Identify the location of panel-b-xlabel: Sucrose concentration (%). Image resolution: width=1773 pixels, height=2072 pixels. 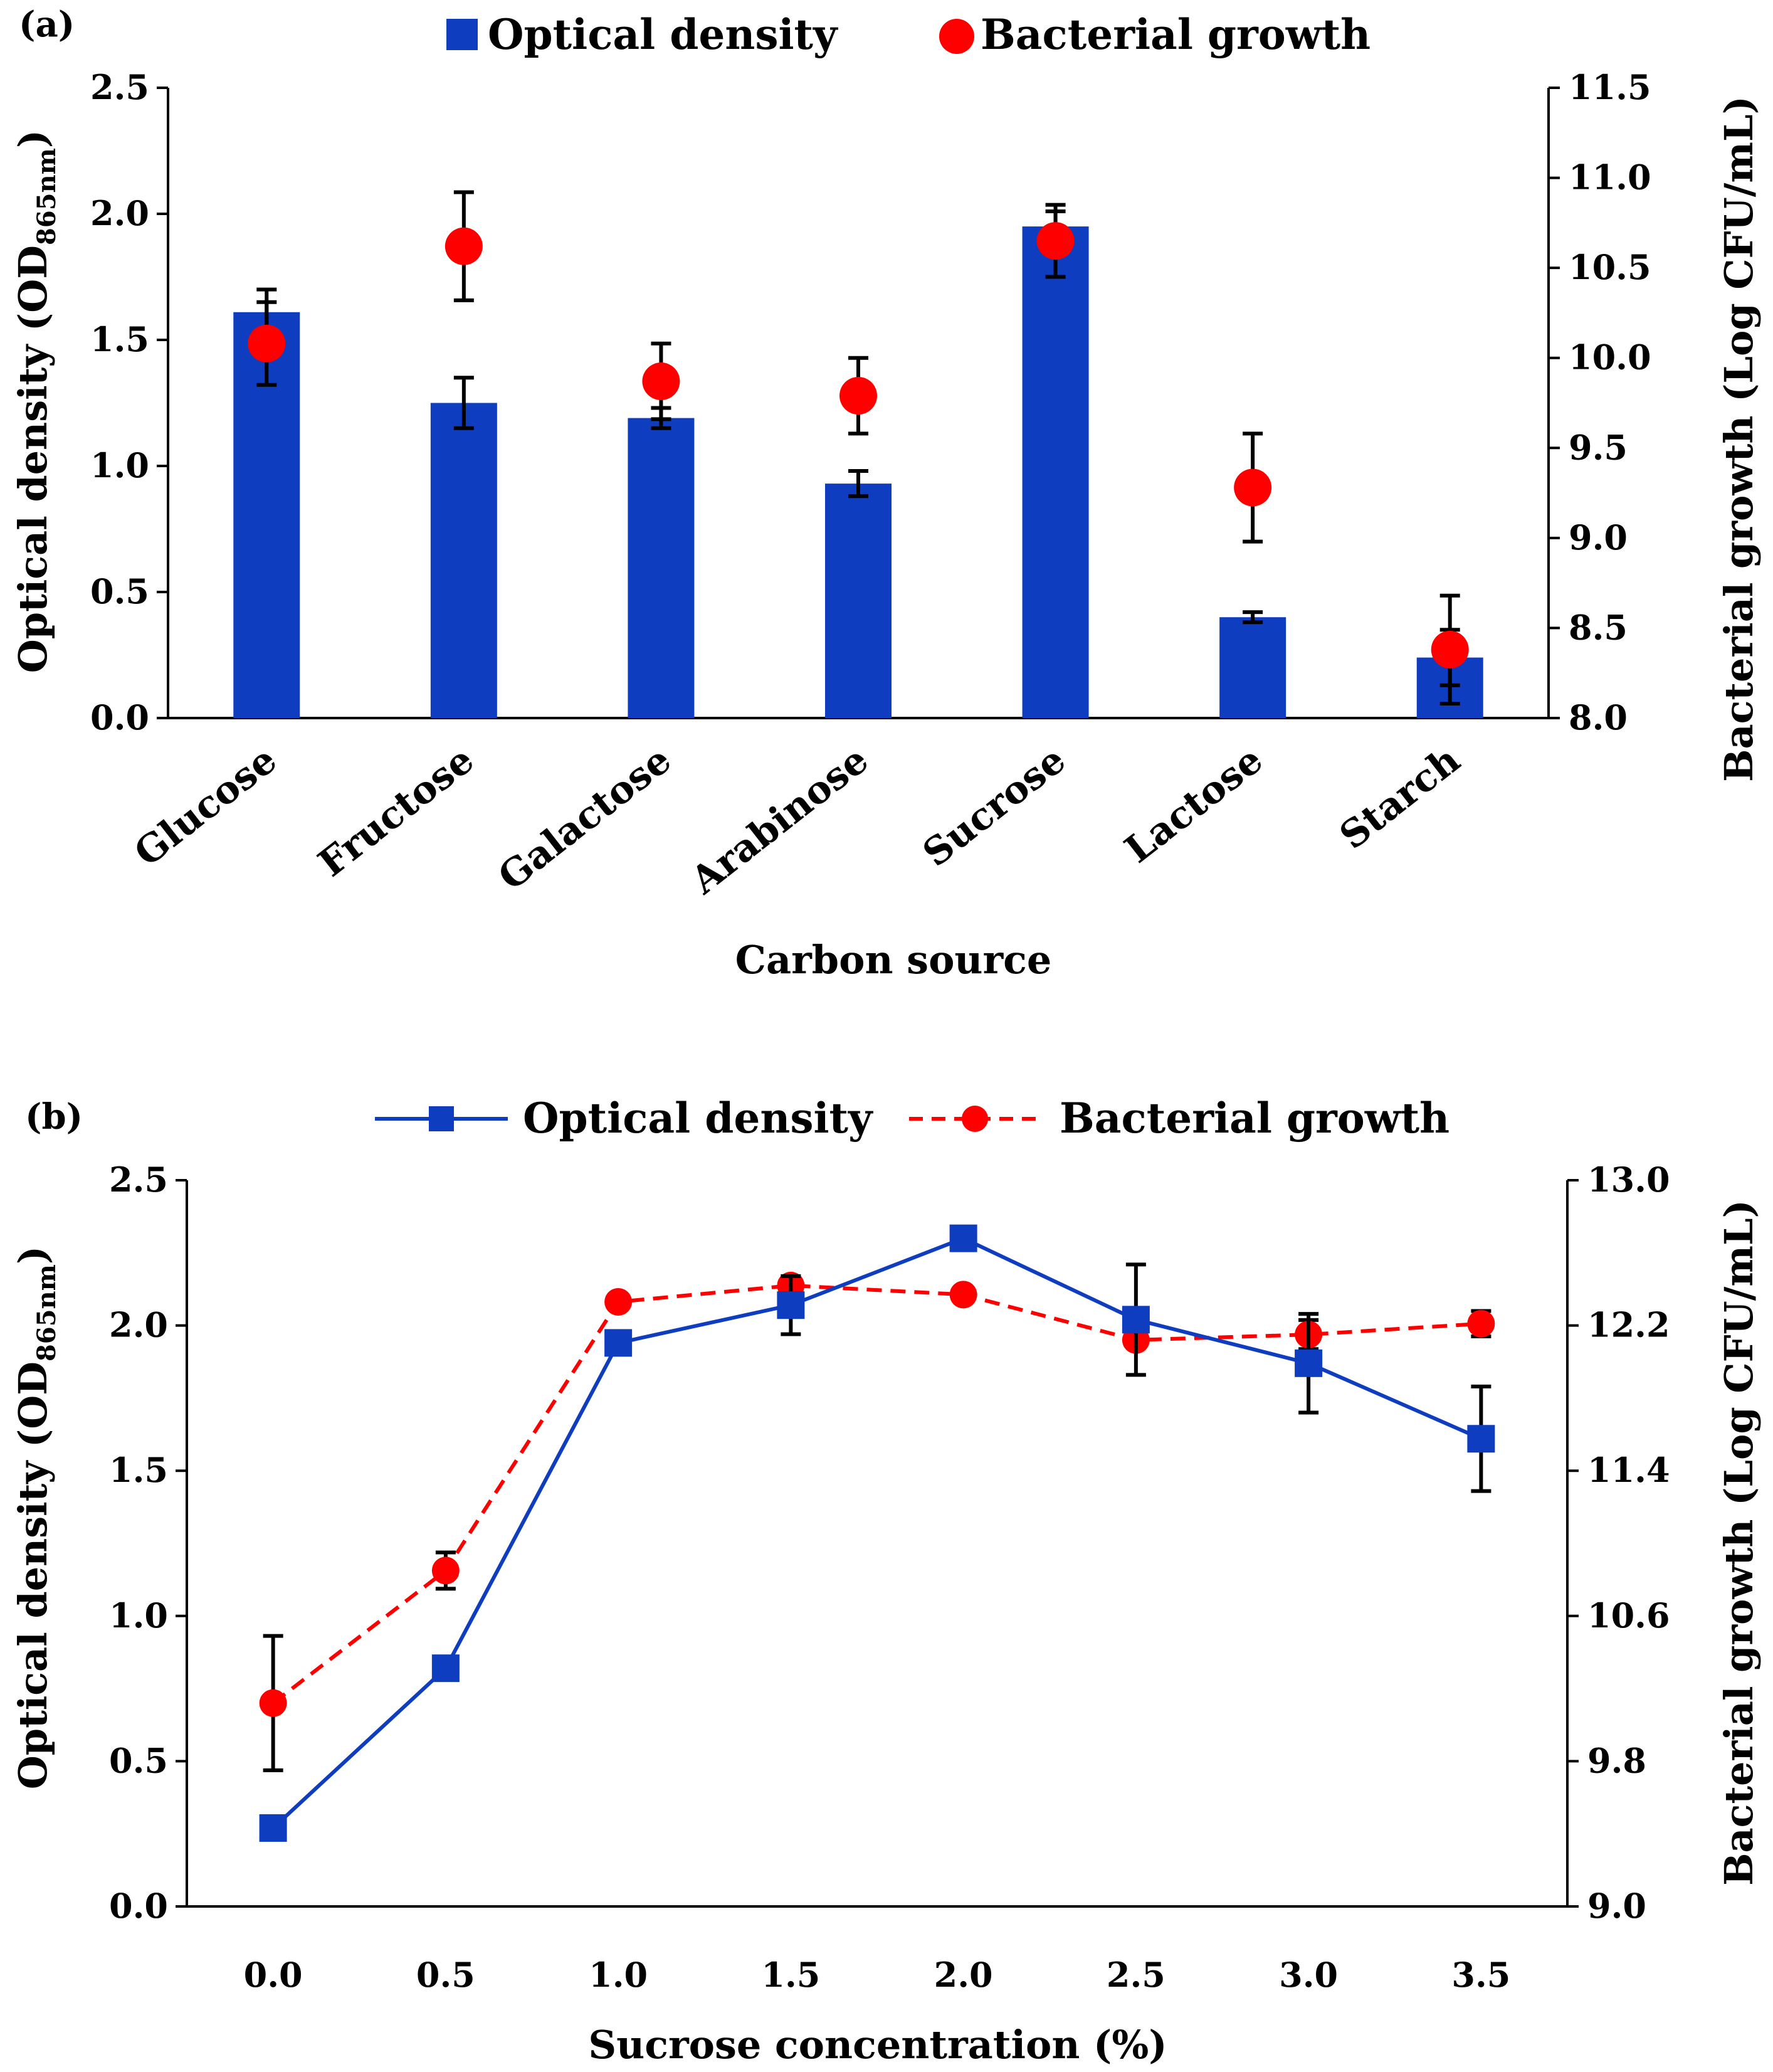
(877, 2045).